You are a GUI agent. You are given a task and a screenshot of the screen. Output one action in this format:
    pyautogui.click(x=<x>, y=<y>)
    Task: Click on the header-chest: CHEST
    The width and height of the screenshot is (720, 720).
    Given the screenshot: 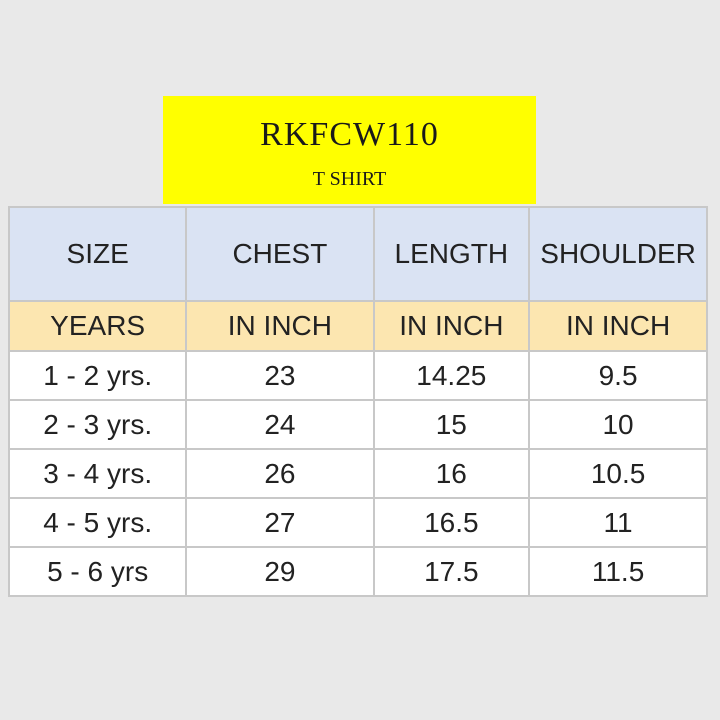 What is the action you would take?
    pyautogui.click(x=280, y=254)
    